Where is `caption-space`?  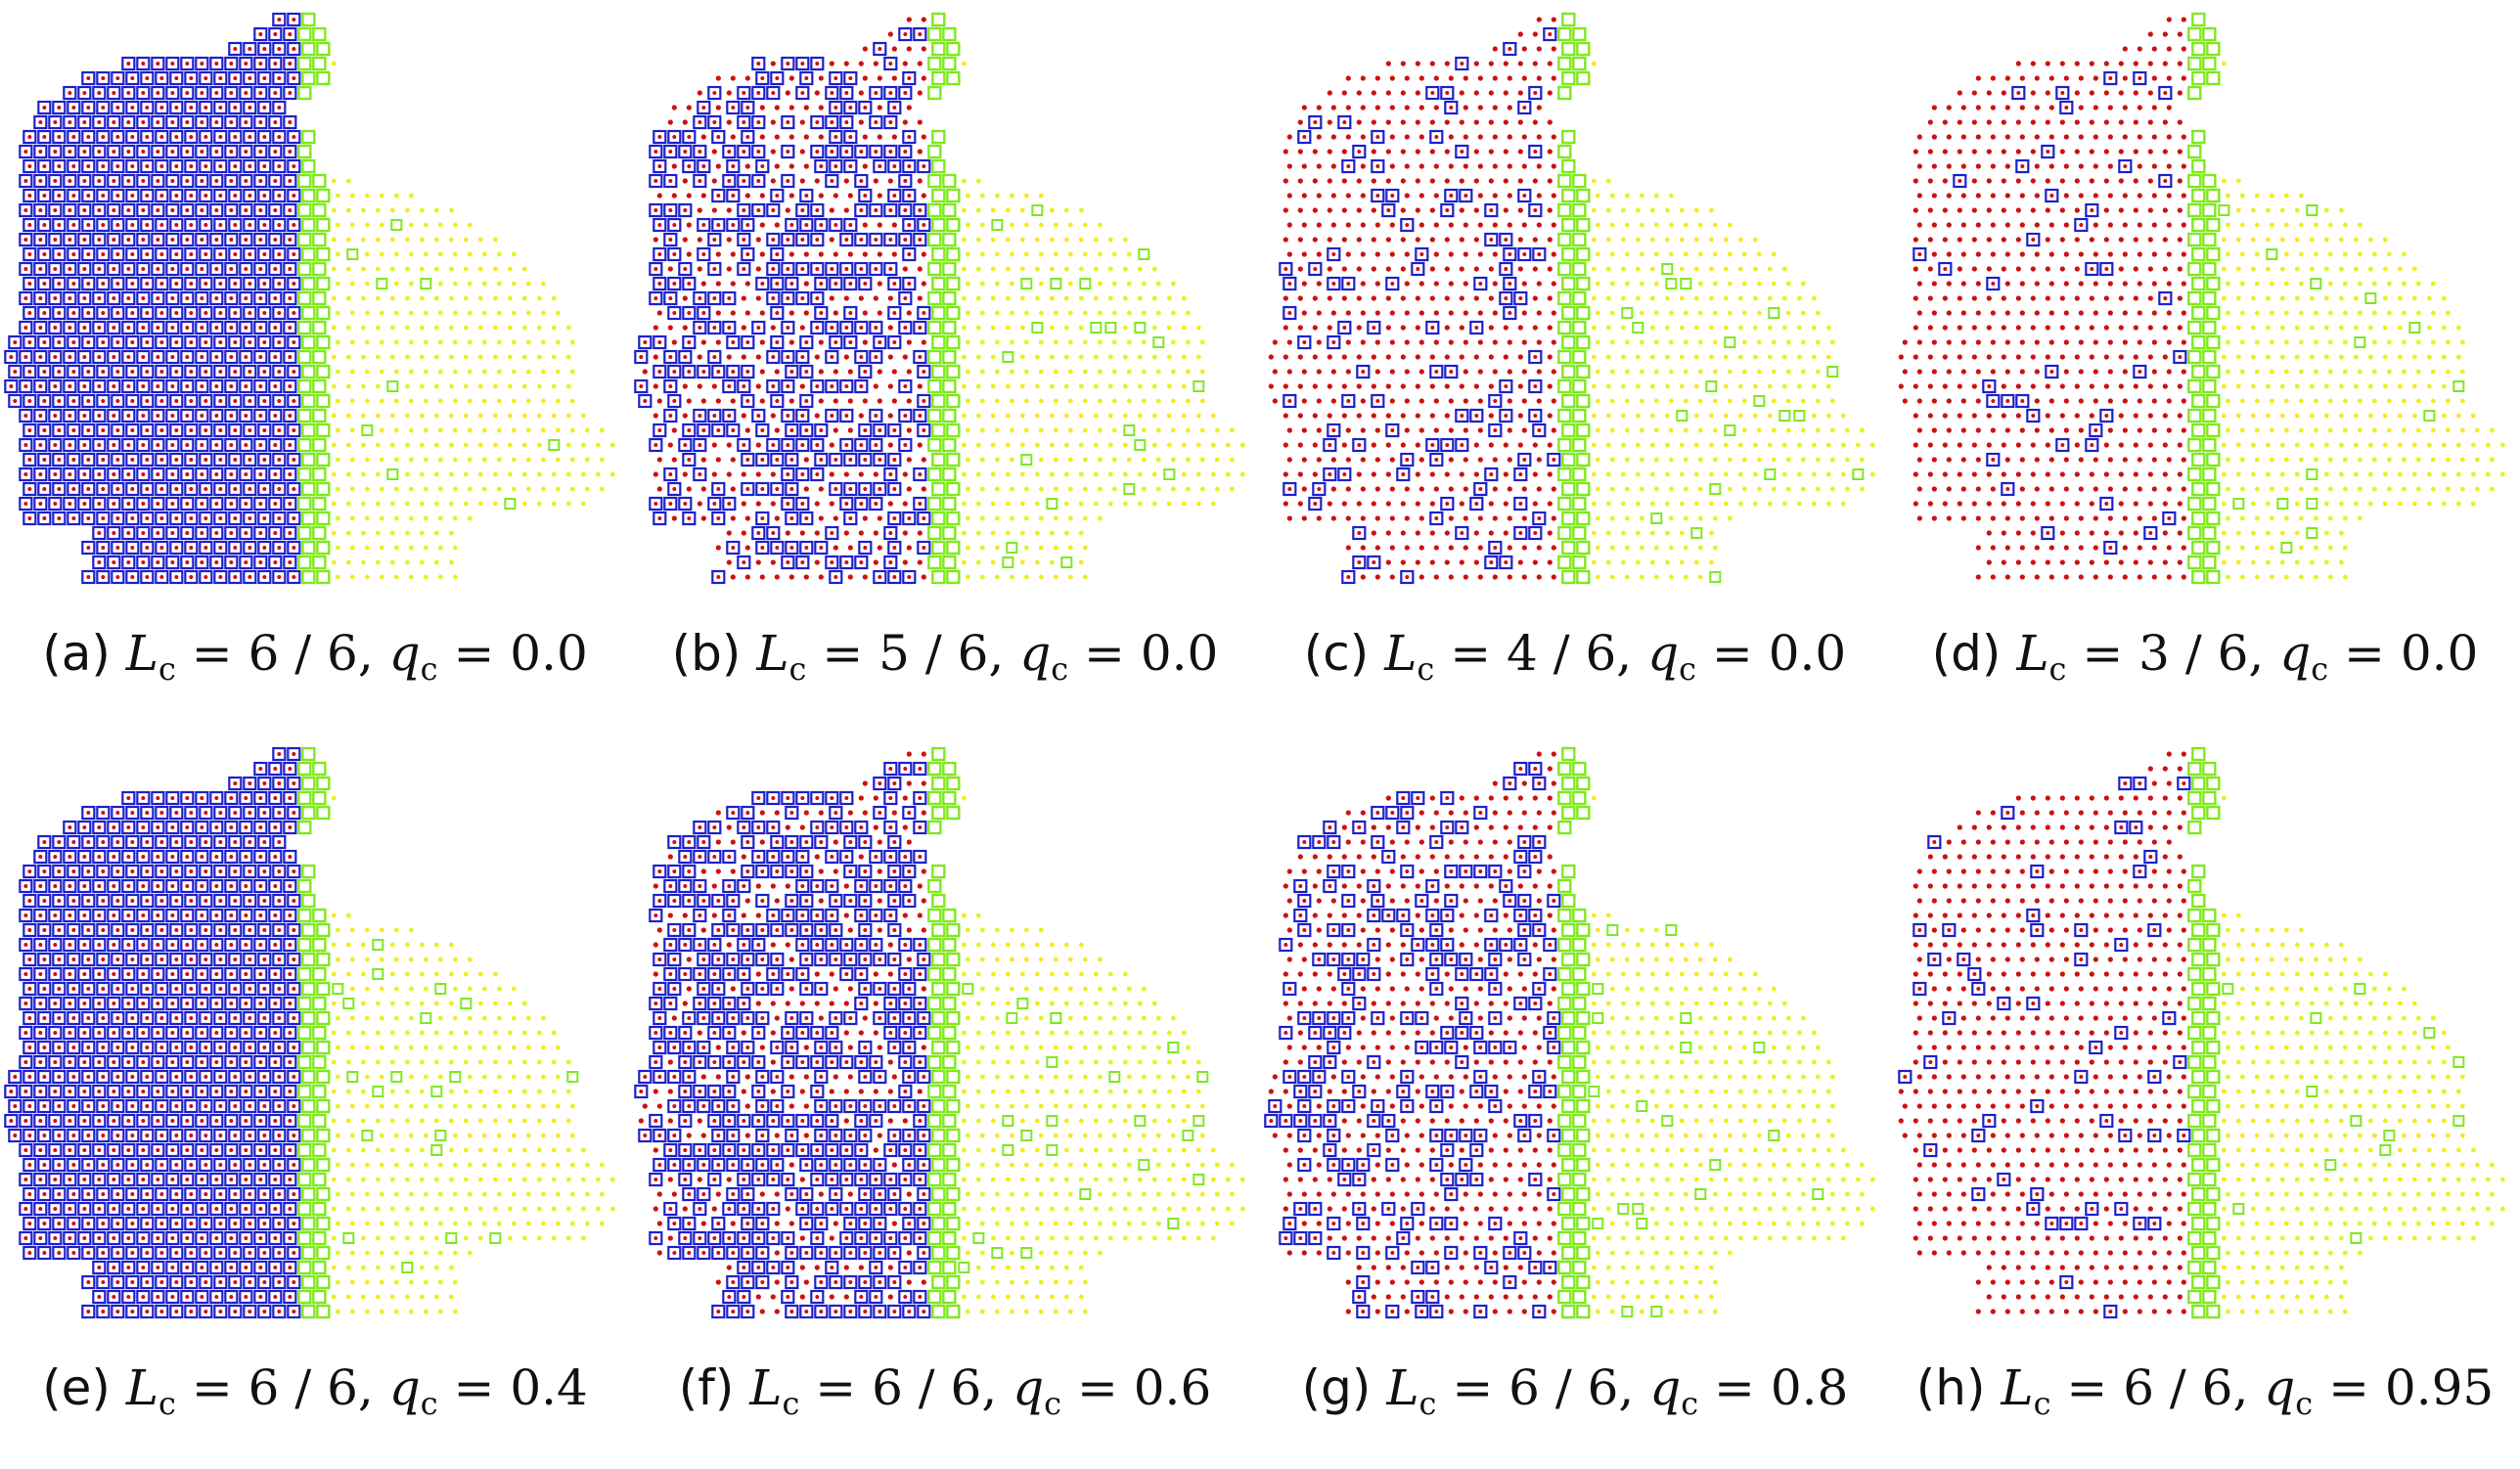
caption-space is located at coordinates (748, 654).